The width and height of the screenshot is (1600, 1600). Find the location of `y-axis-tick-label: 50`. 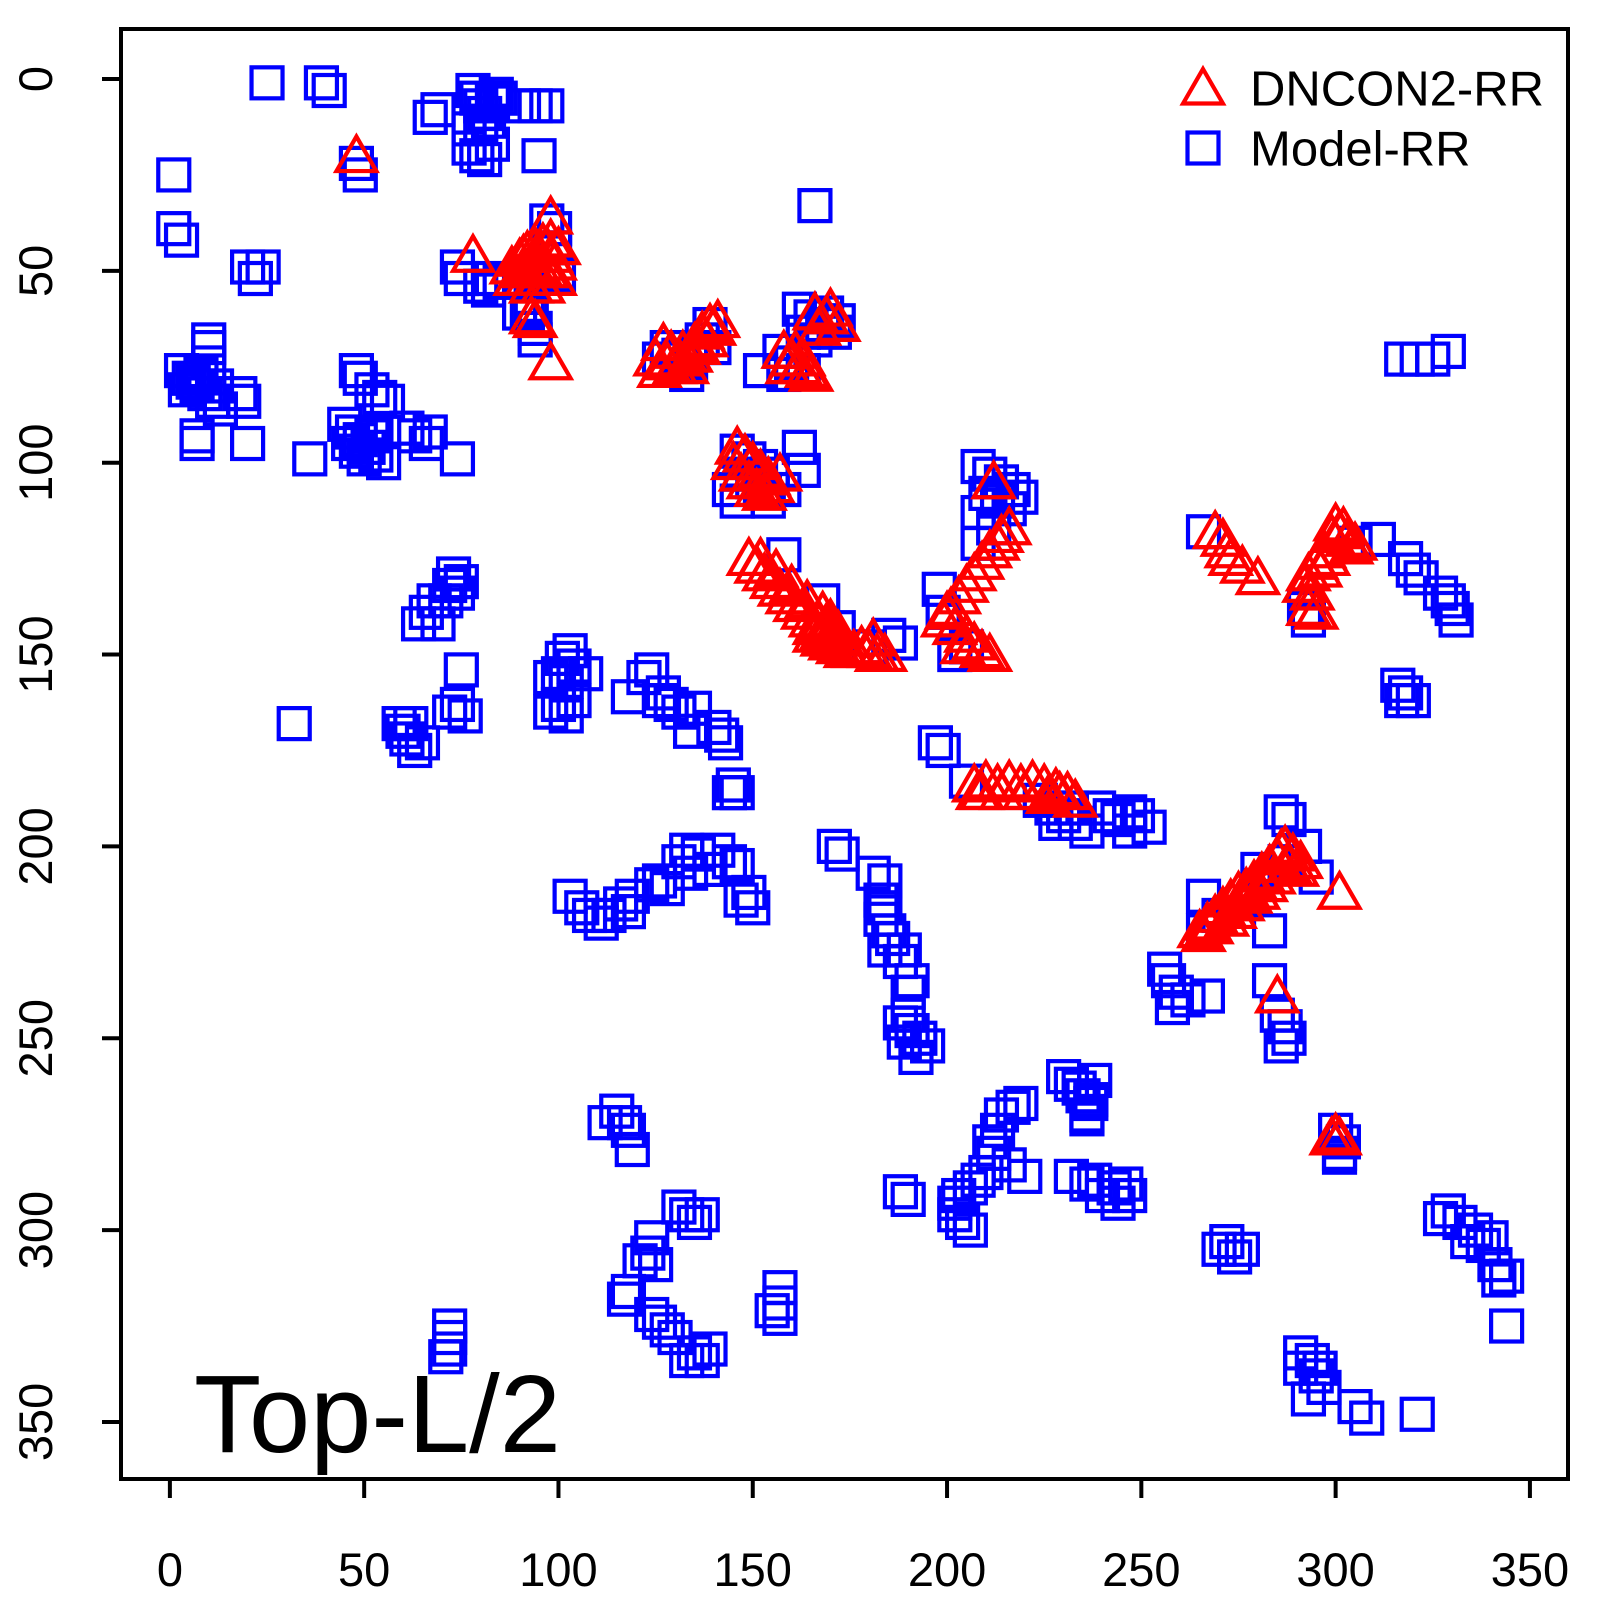

y-axis-tick-label: 50 is located at coordinates (35, 271).